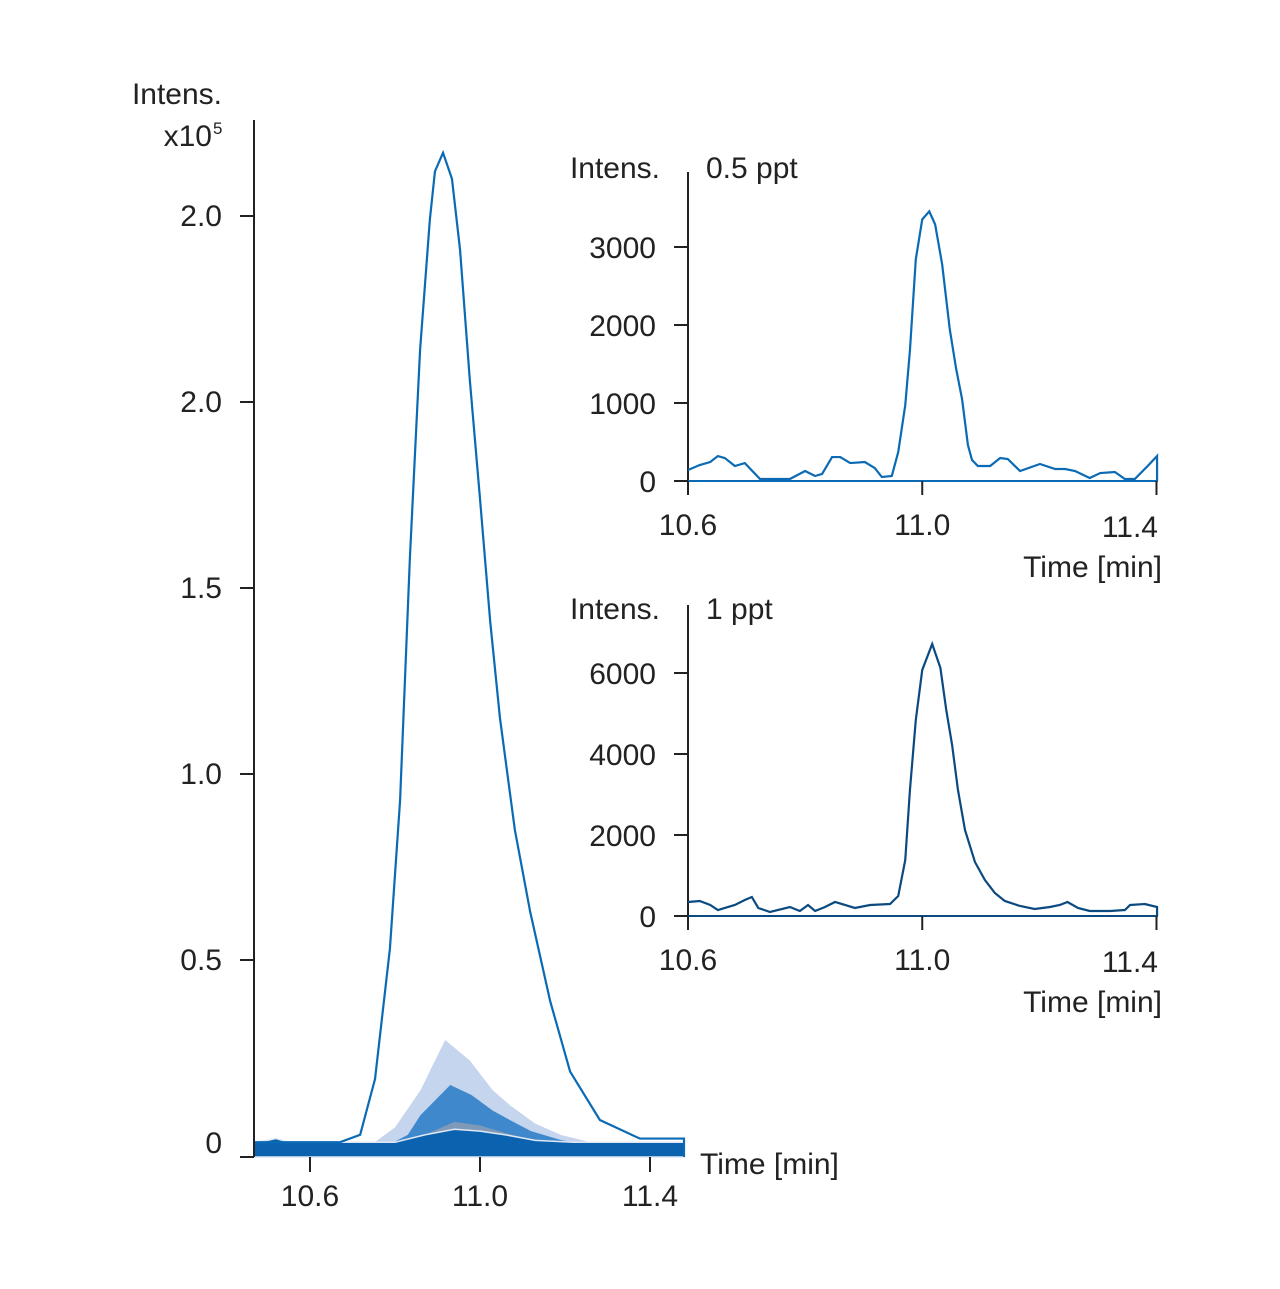  I want to click on y-axis-multiplier-exponent: 5, so click(217, 128).